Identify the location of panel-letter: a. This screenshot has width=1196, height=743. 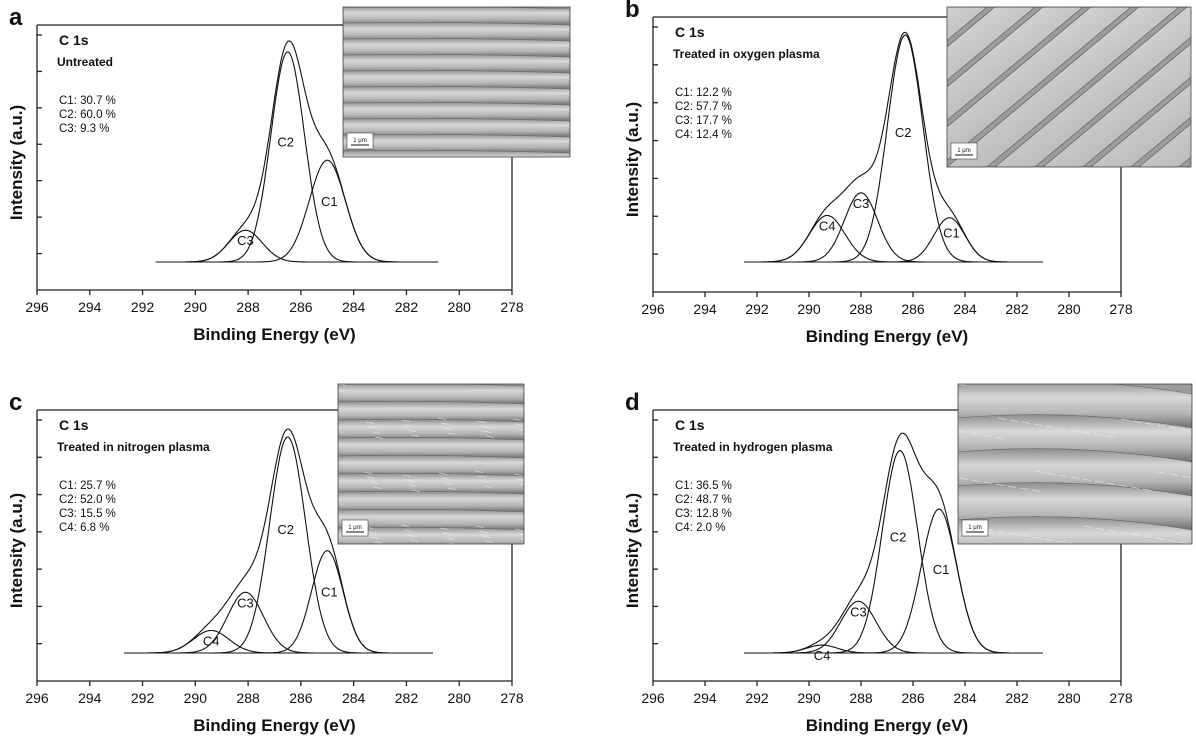
(16, 17).